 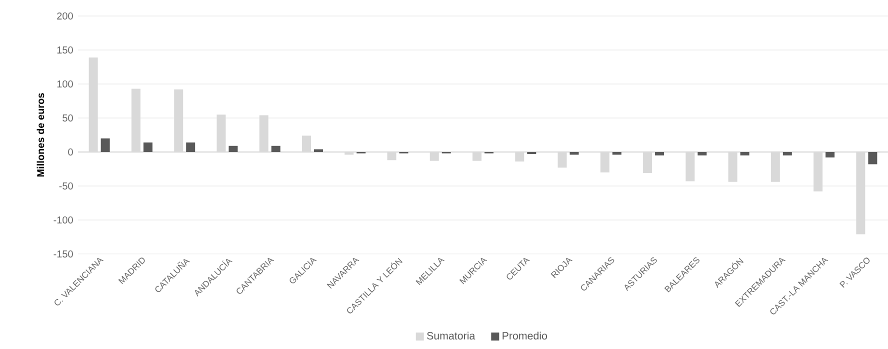 What do you see at coordinates (40, 135) in the screenshot?
I see `y-axis-title: Millones de euros` at bounding box center [40, 135].